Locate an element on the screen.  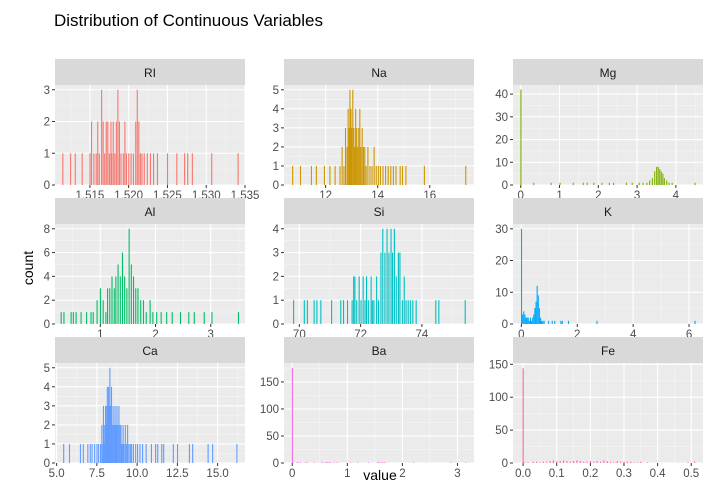
facet-strip-label: Si is located at coordinates (379, 212).